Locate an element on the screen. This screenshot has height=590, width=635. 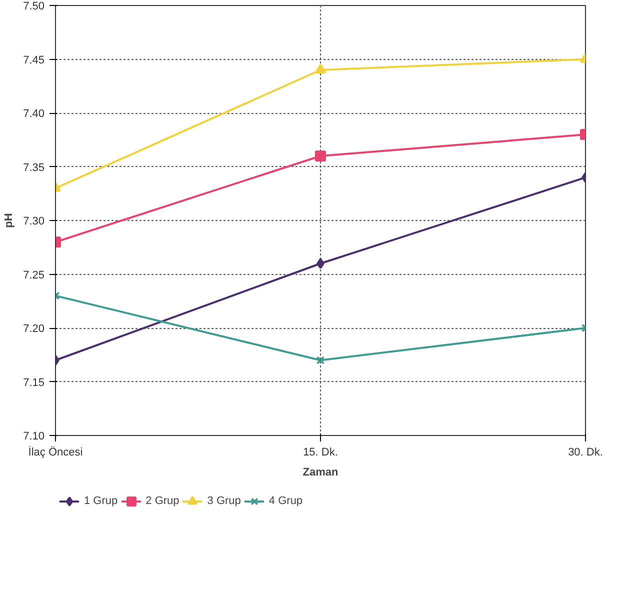
y-tick-label: 7.45 is located at coordinates (34, 60).